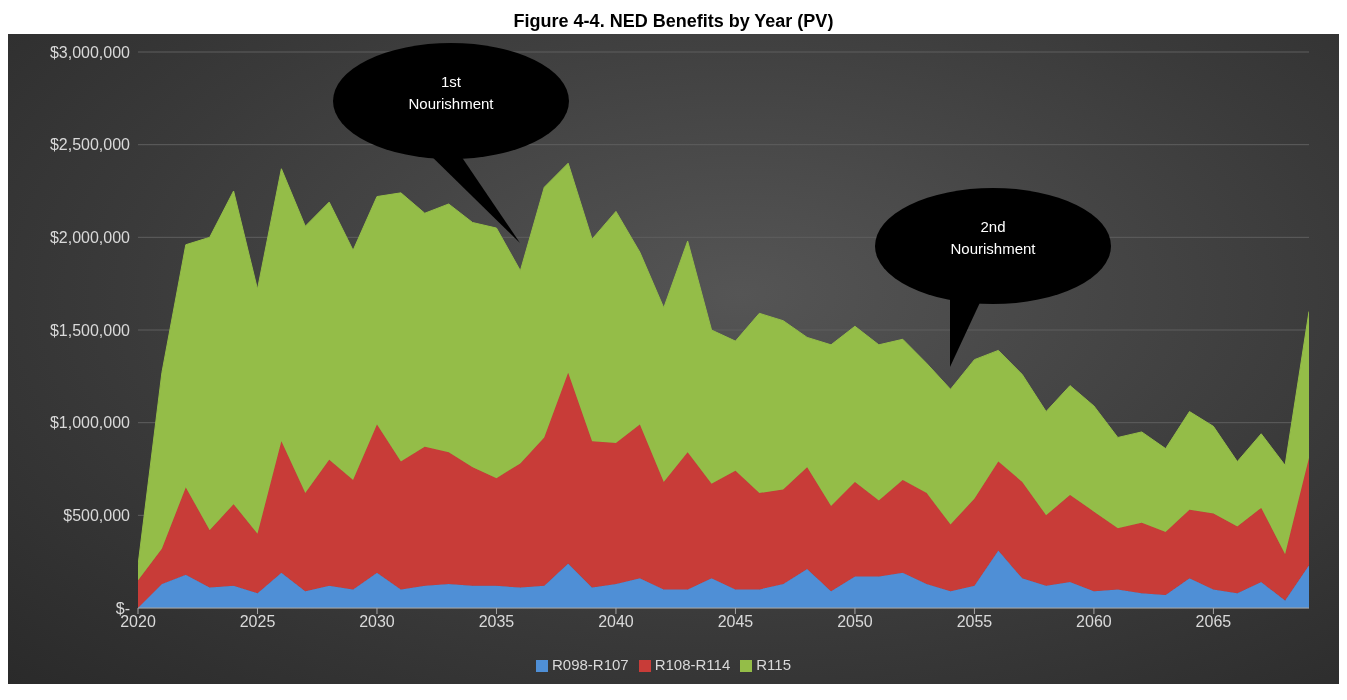 This screenshot has height=700, width=1347. I want to click on legend-label: R108-R114, so click(692, 664).